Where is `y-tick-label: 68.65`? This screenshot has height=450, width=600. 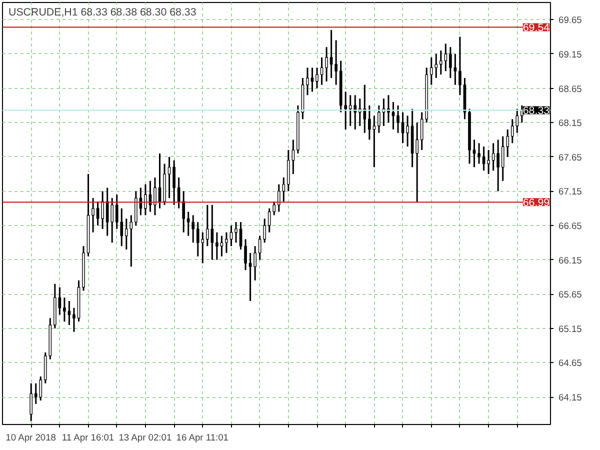 y-tick-label: 68.65 is located at coordinates (570, 89).